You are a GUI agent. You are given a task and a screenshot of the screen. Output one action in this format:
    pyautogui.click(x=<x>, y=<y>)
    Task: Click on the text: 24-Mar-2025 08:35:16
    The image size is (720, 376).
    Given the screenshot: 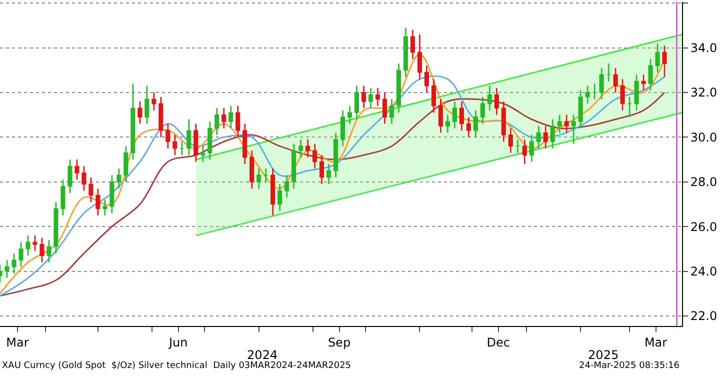 What is the action you would take?
    pyautogui.click(x=629, y=366)
    